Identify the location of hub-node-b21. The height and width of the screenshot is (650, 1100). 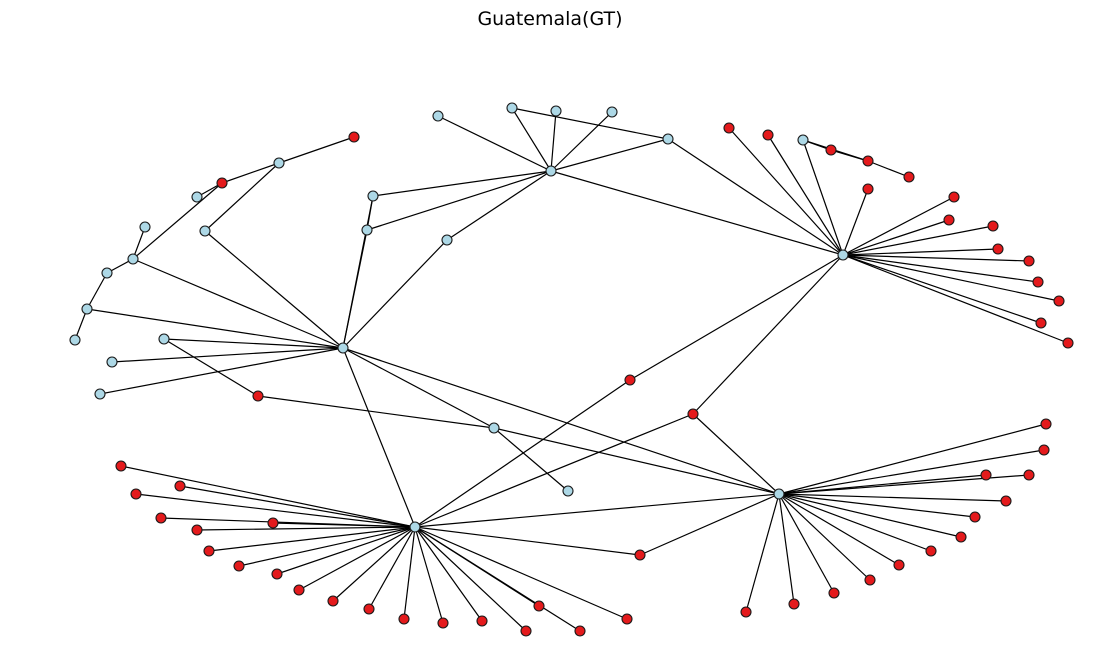
(568, 491).